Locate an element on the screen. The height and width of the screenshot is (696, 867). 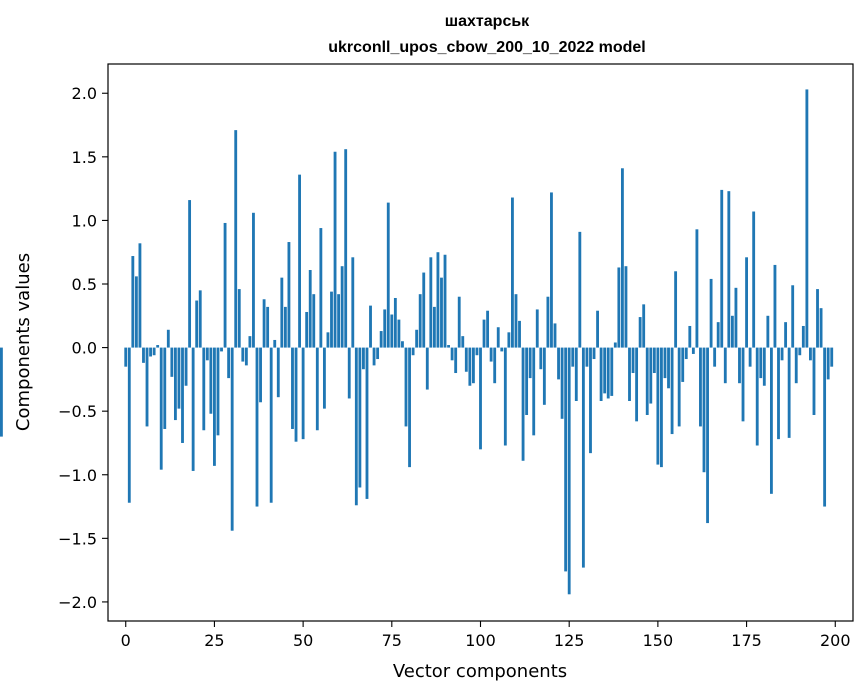
y-tick-label: −0.5 is located at coordinates (77, 411).